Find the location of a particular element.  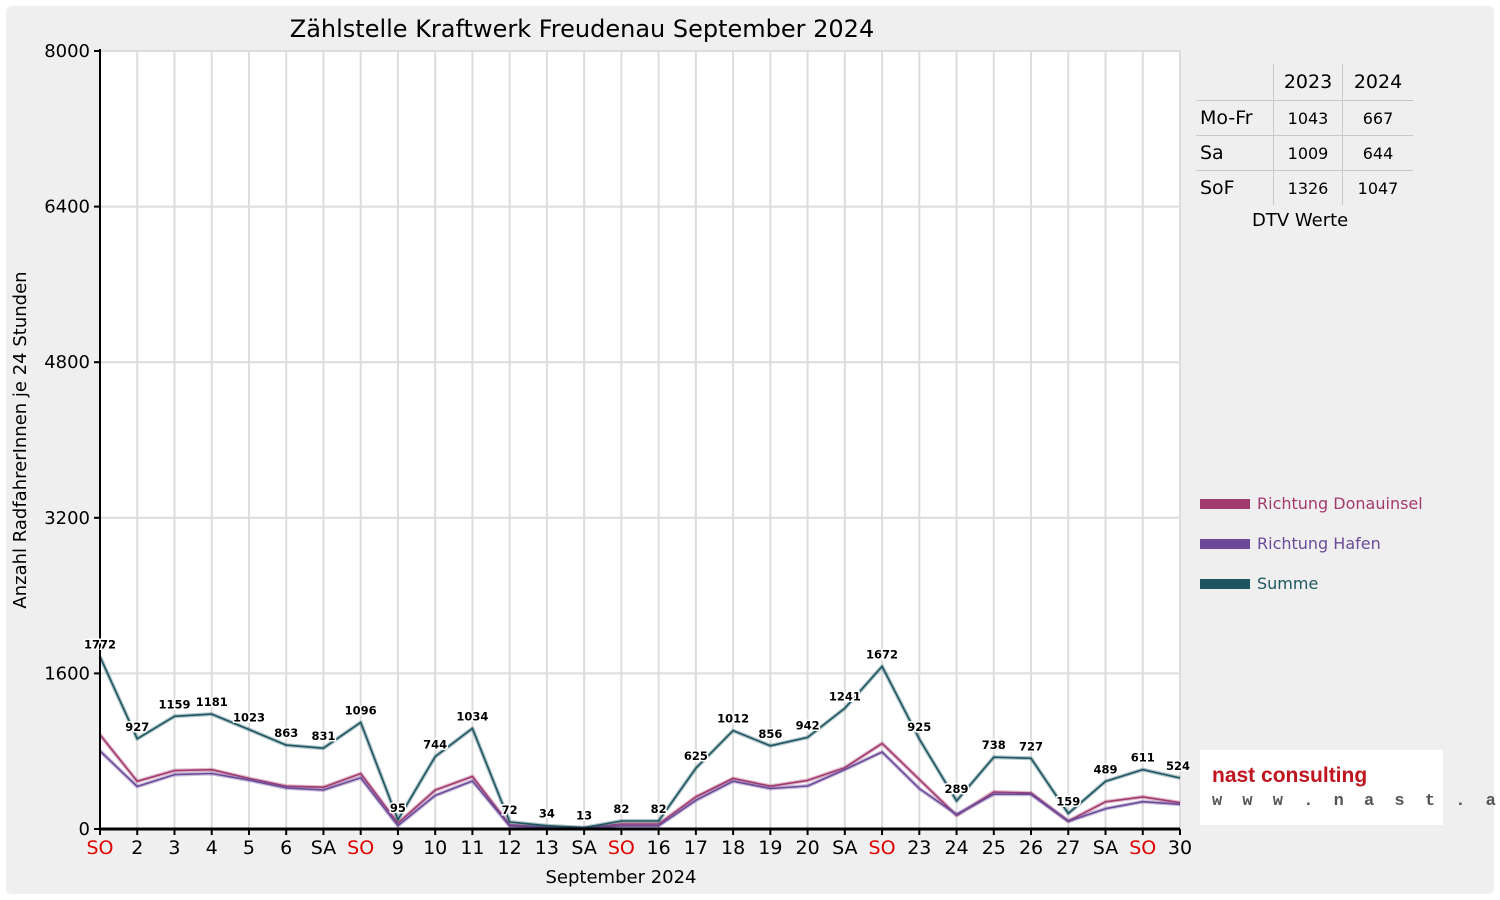

y-tick-label: 8000 is located at coordinates (67, 51).